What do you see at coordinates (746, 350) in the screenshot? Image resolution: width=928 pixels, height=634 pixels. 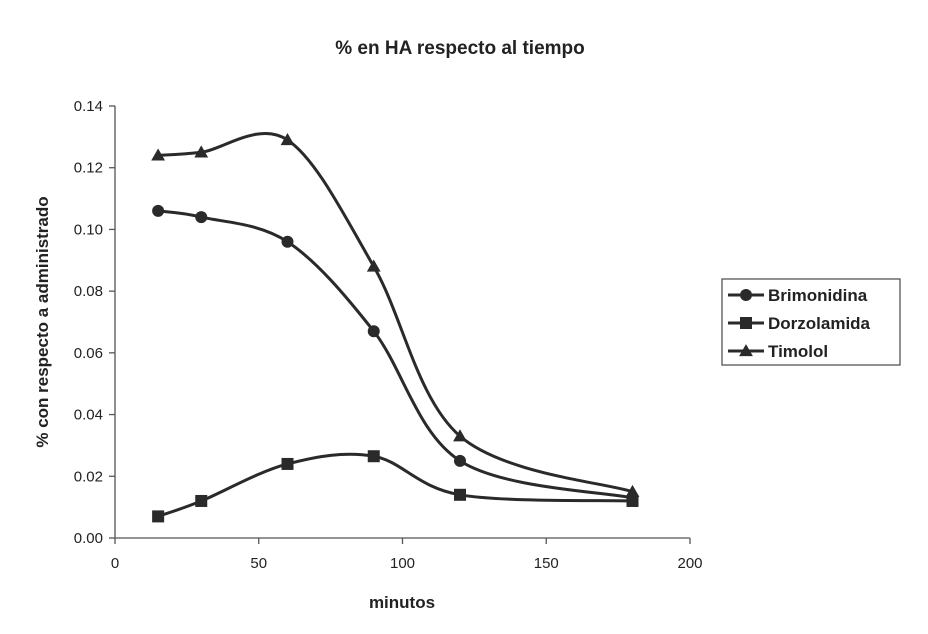 I see `legend-marker-timolol` at bounding box center [746, 350].